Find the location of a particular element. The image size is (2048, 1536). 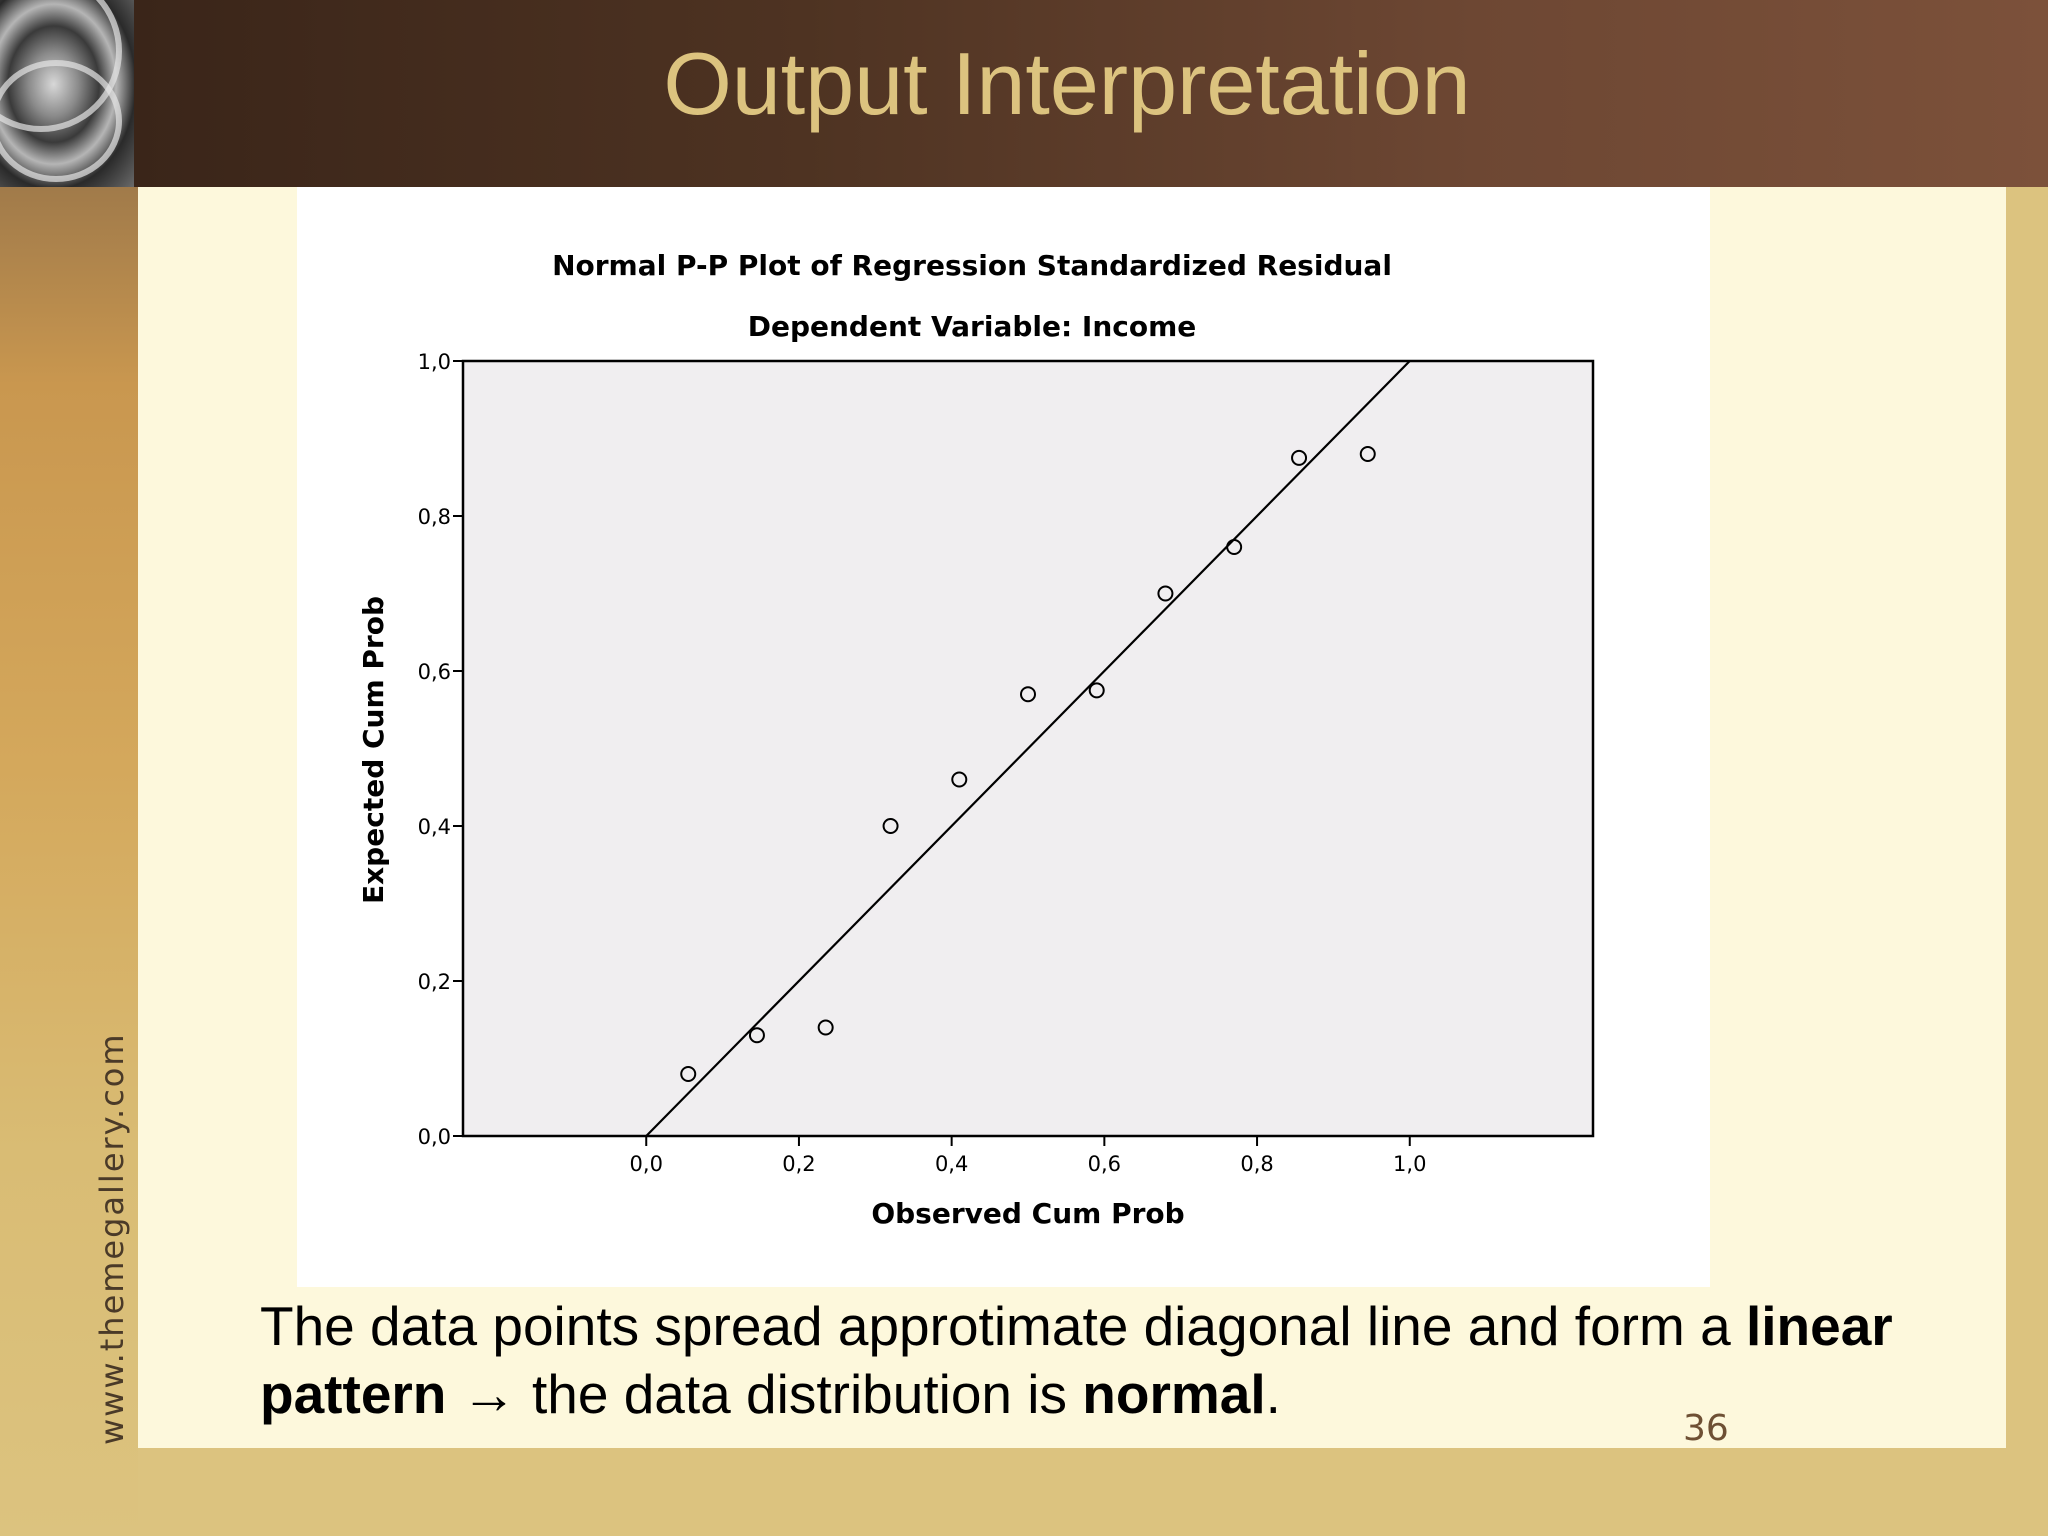

y-tick-label: 0,0 is located at coordinates (434, 1137).